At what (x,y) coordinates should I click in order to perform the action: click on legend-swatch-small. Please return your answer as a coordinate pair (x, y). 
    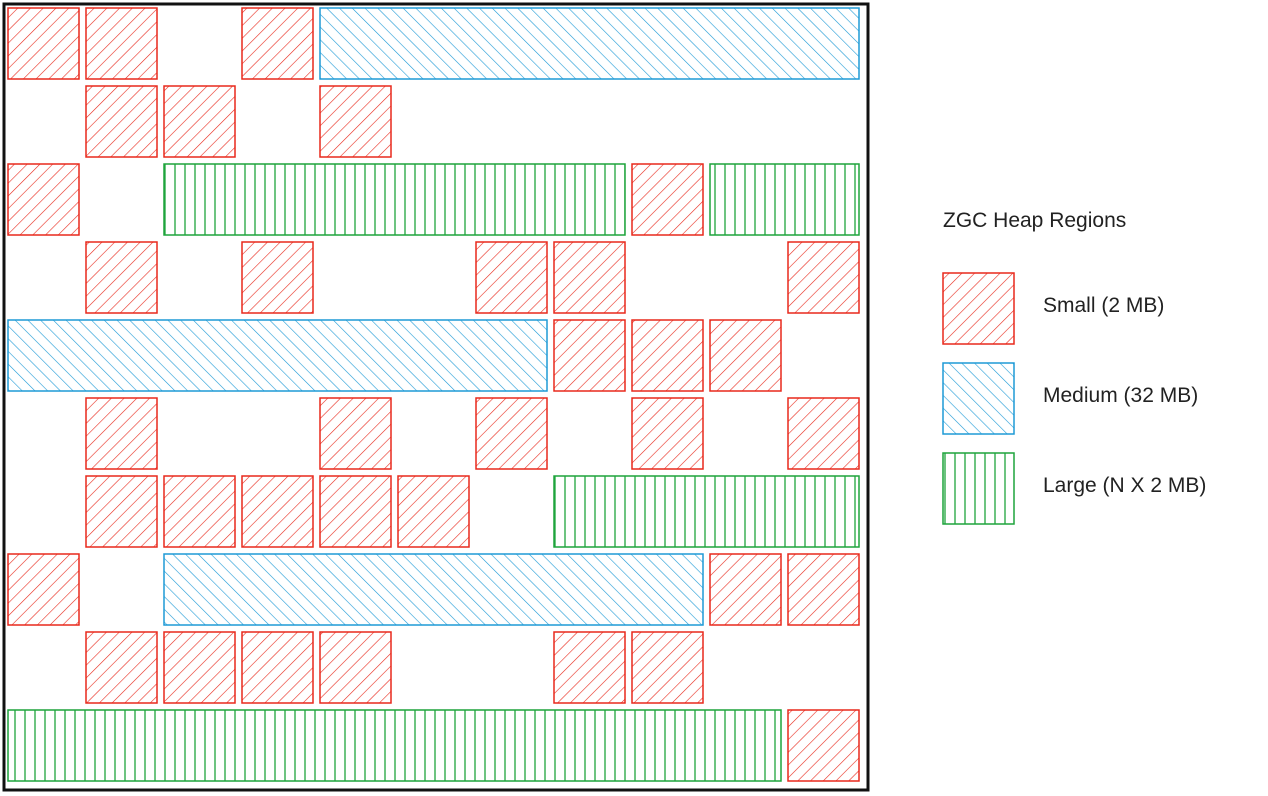
    Looking at the image, I should click on (978, 308).